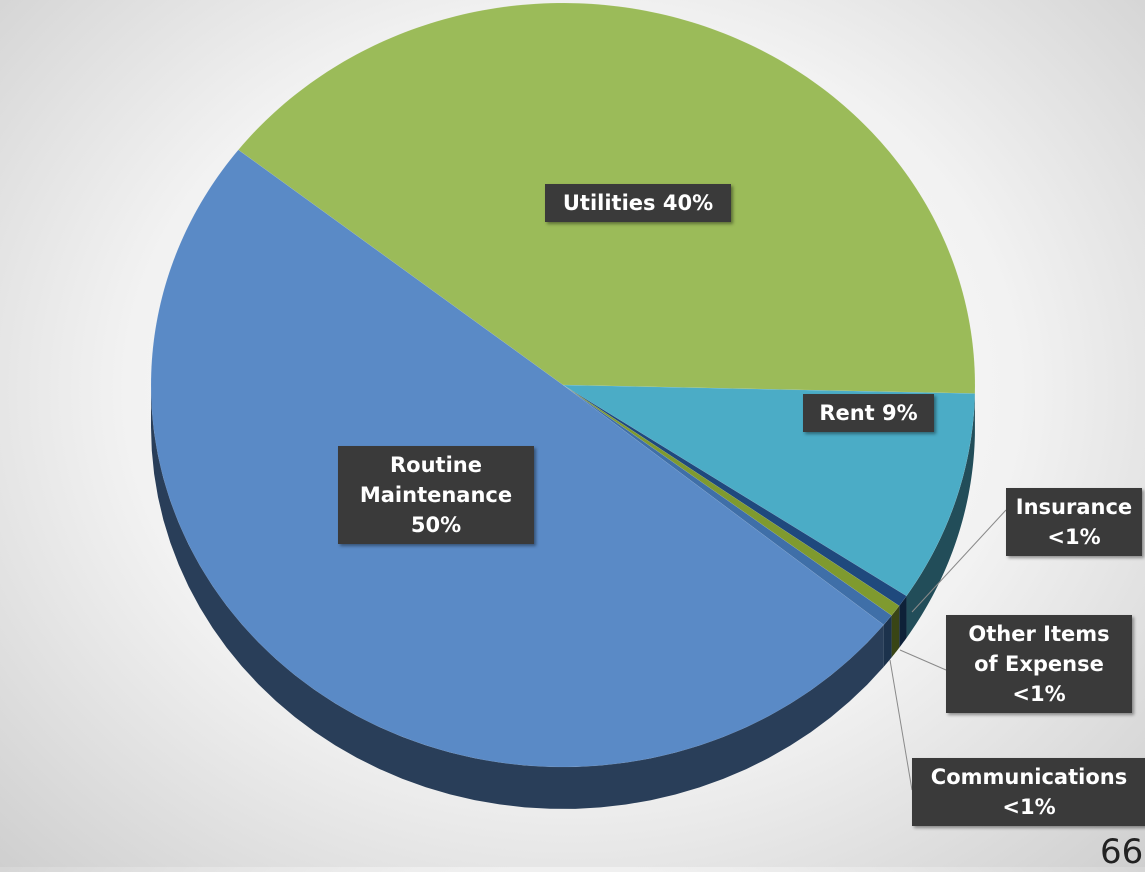 The image size is (1145, 872). I want to click on category-label: Communications, so click(1029, 777).